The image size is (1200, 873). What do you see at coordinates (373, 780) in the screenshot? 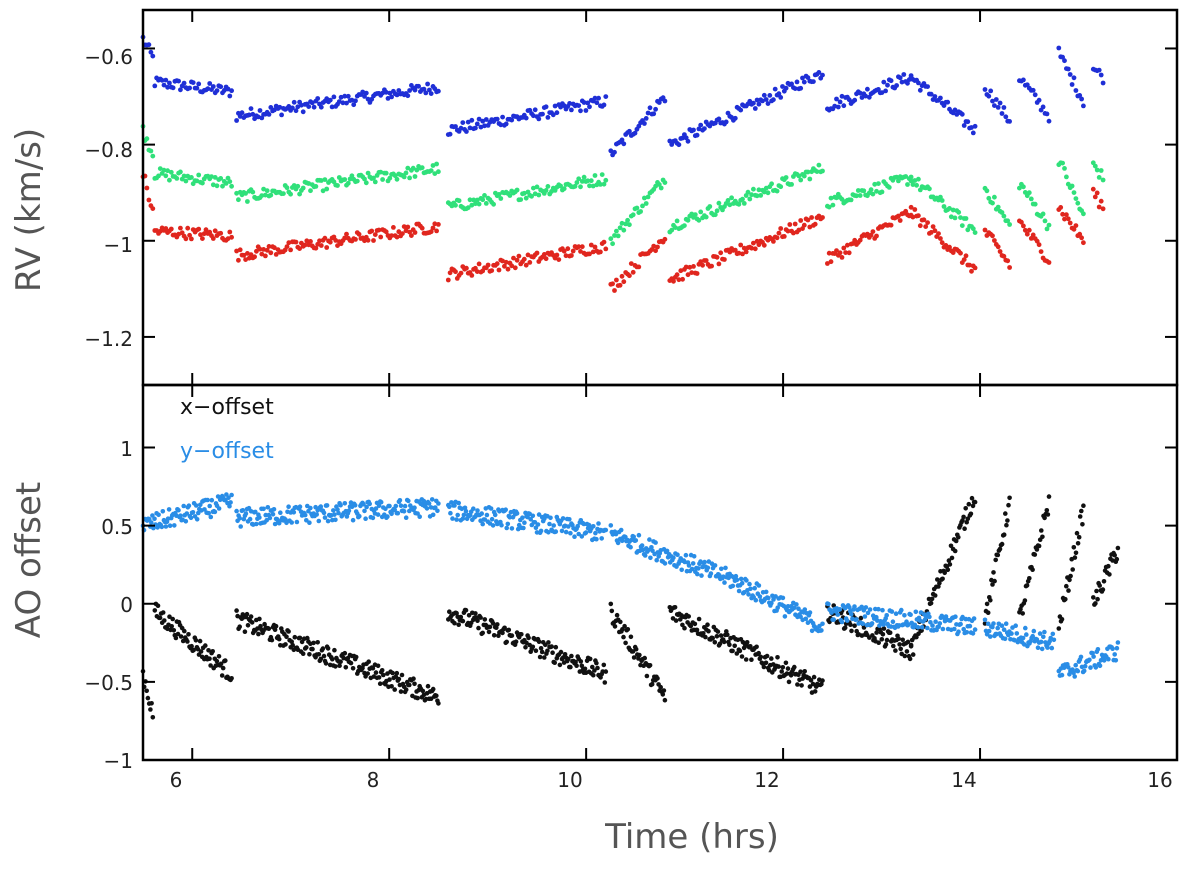
I see `xtick-label-8: 8` at bounding box center [373, 780].